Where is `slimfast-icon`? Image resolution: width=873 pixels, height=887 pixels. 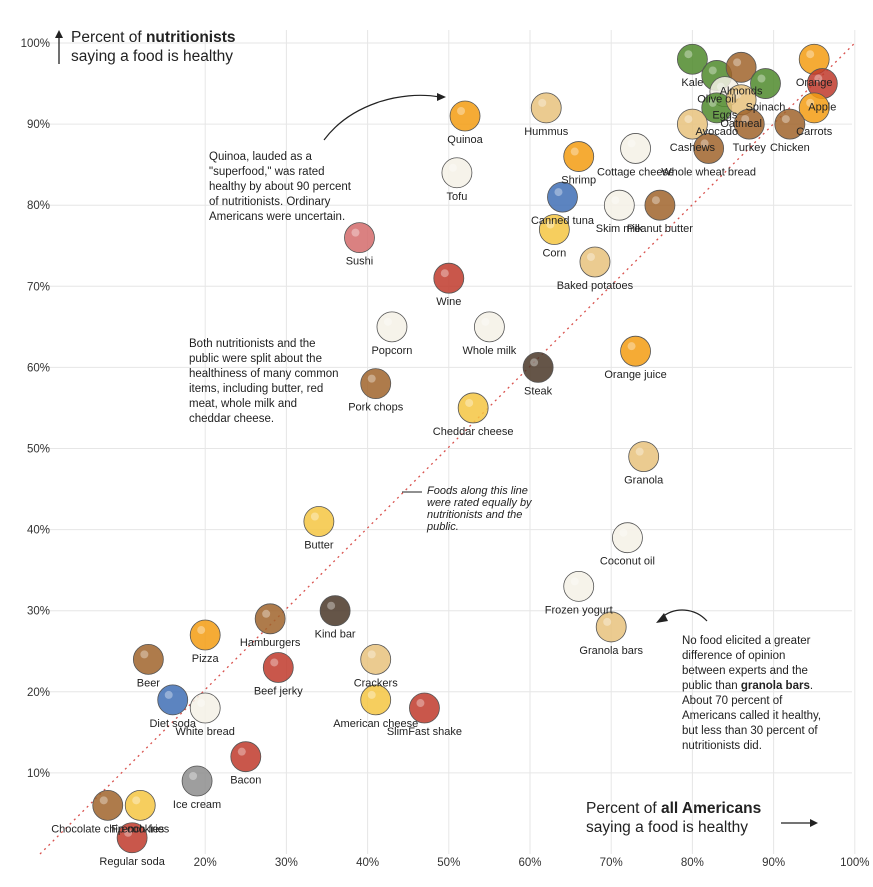 slimfast-icon is located at coordinates (424, 708).